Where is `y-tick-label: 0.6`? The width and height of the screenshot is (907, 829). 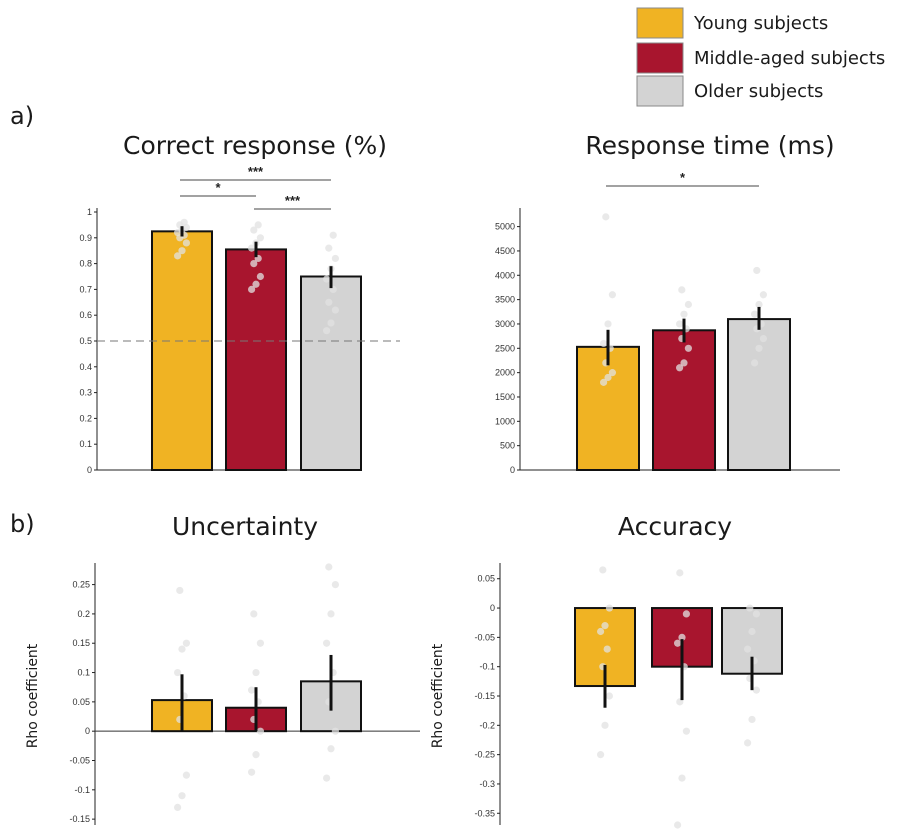
y-tick-label: 0.6 is located at coordinates (85, 315).